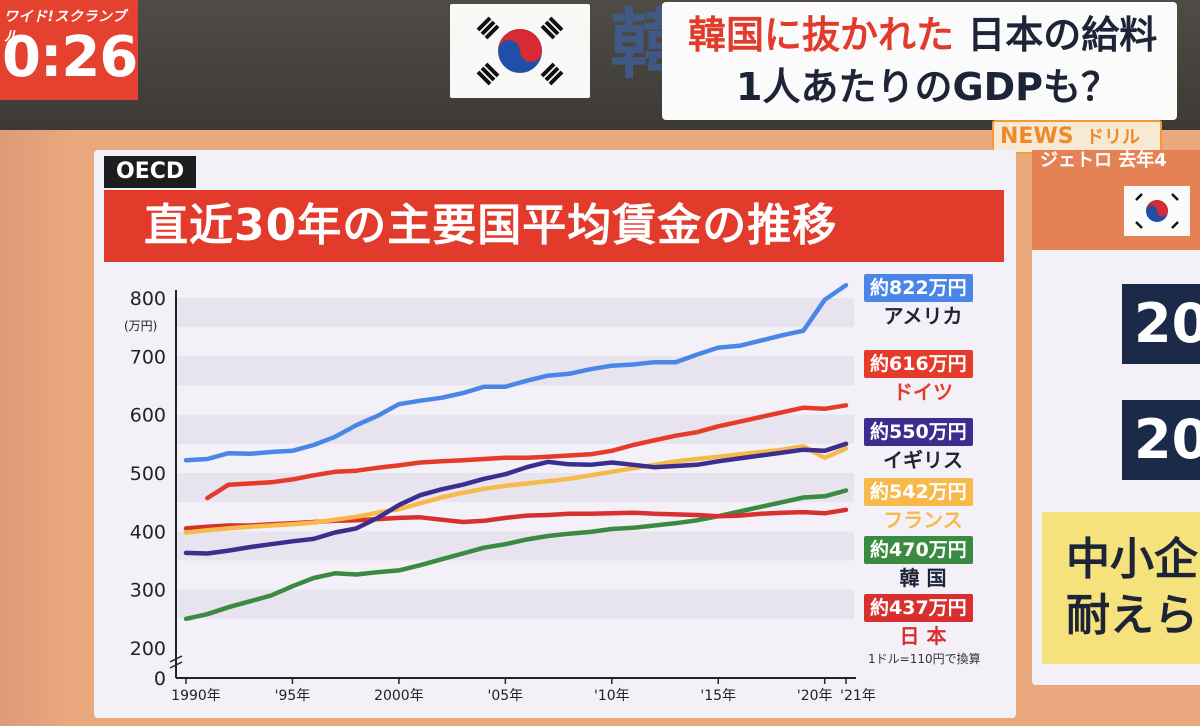 The height and width of the screenshot is (726, 1200). Describe the element at coordinates (1077, 137) in the screenshot. I see `news-drill-badge: NEWS ドリル` at that location.